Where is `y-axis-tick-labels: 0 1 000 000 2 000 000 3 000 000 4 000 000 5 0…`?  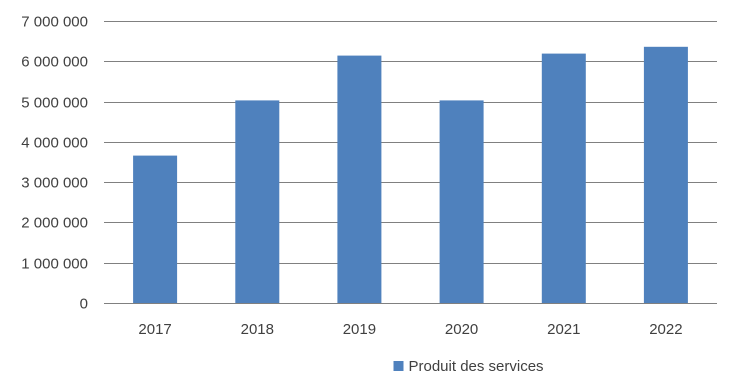
y-axis-tick-labels: 0 1 000 000 2 000 000 3 000 000 4 000 000 5 0… is located at coordinates (54, 163).